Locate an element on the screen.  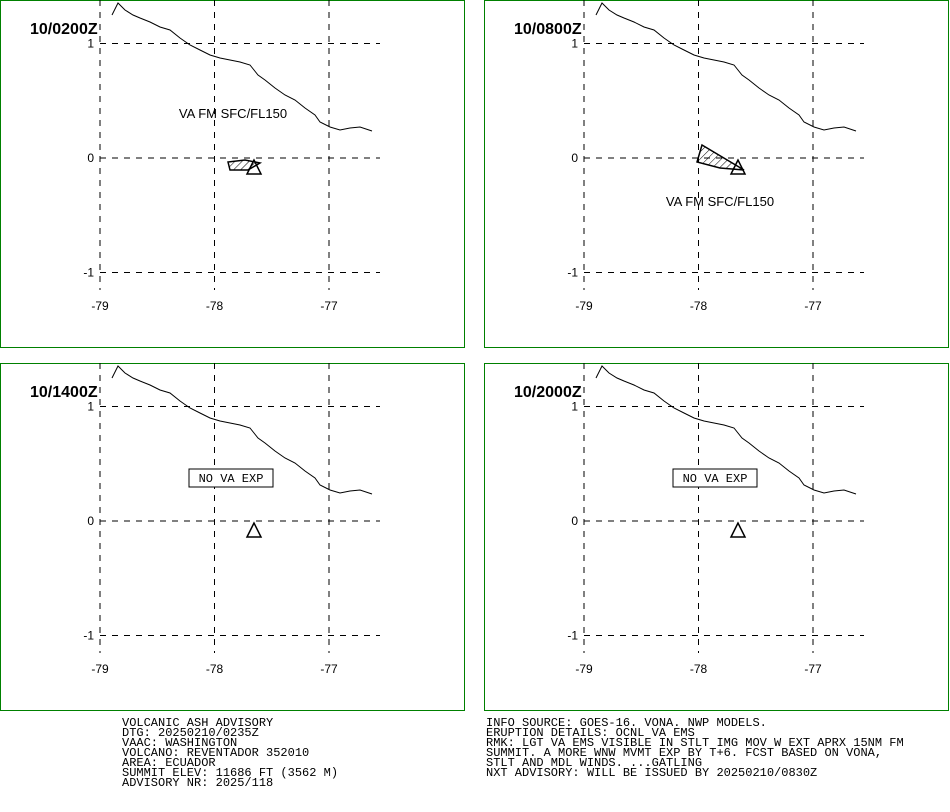
advisory-line: VOLCANIC ASH ADVISORY is located at coordinates (197, 723).